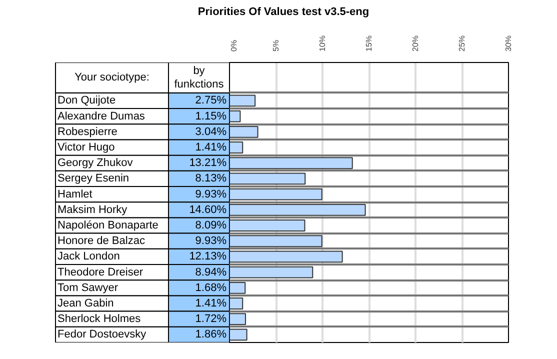  I want to click on y-tick-label: Napoléon Bonaparte, so click(108, 226).